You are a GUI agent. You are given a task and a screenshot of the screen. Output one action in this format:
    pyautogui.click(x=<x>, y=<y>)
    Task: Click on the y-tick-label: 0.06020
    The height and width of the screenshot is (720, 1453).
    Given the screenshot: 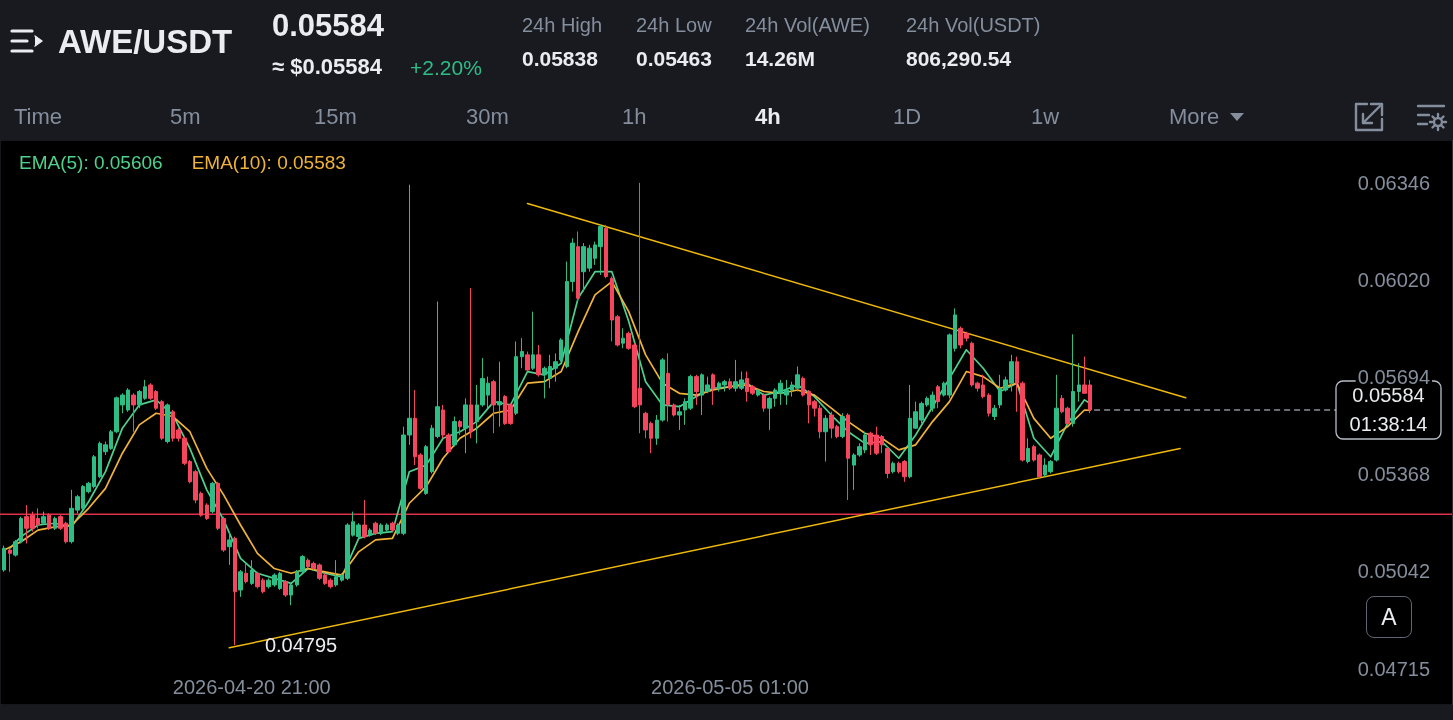 What is the action you would take?
    pyautogui.click(x=1393, y=280)
    